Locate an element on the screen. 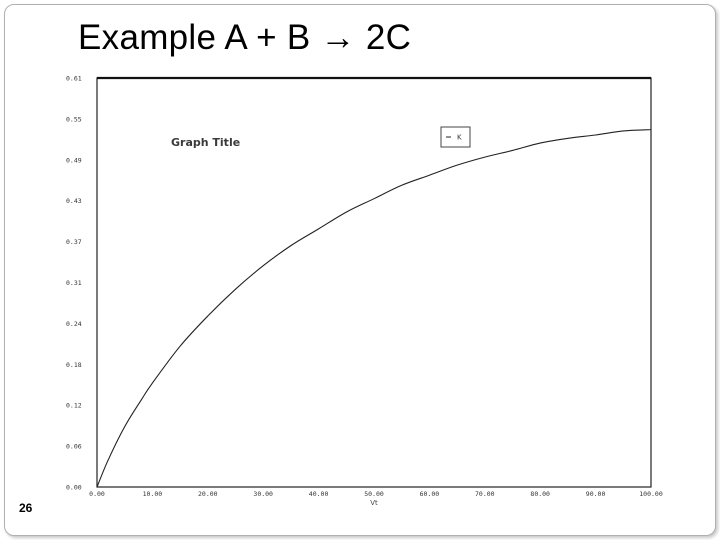 Image resolution: width=720 pixels, height=540 pixels. x-tick-label: 40.00 is located at coordinates (319, 494).